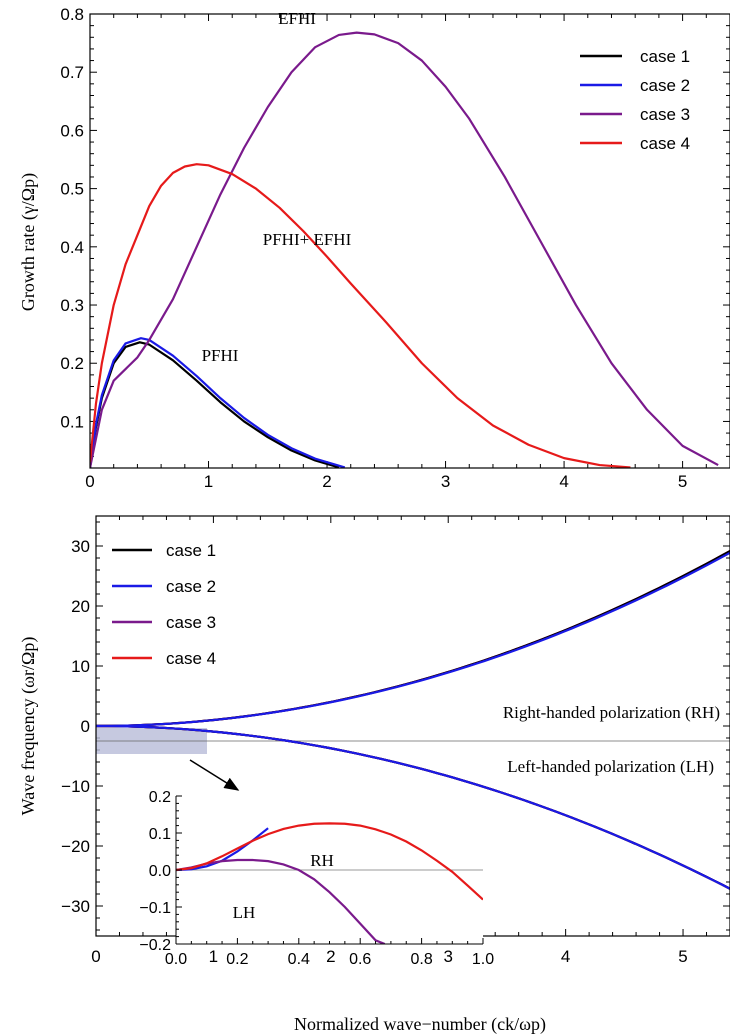 Image resolution: width=730 pixels, height=1036 pixels. I want to click on top-legend-label: case 3, so click(665, 114).